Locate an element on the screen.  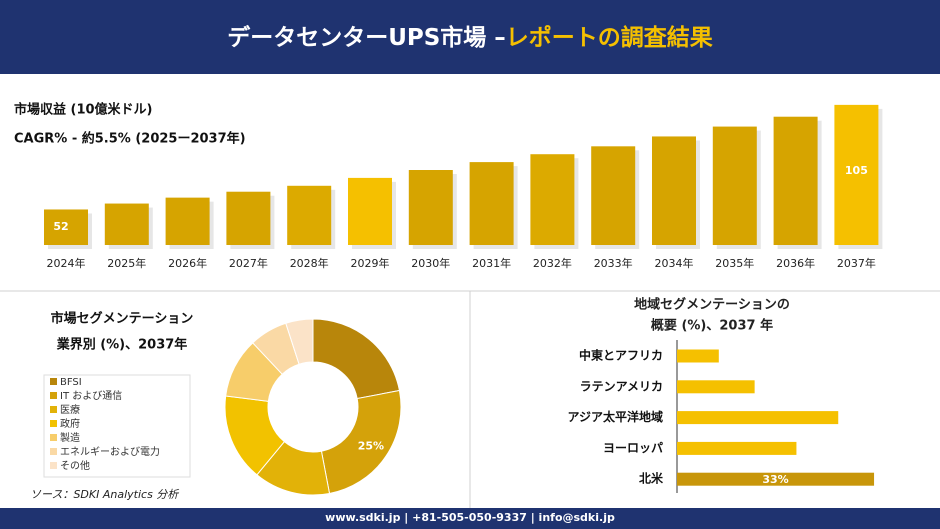
y-tick-label: ラテンアメリカ is located at coordinates (621, 386).